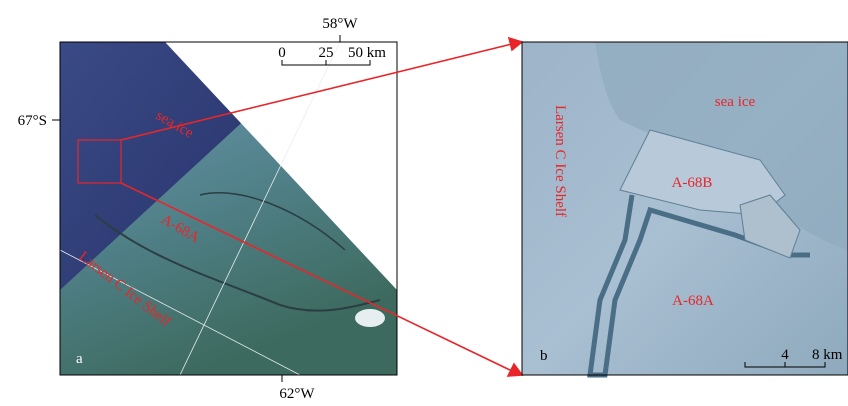 The image size is (848, 406). I want to click on scale-label: 4, so click(785, 355).